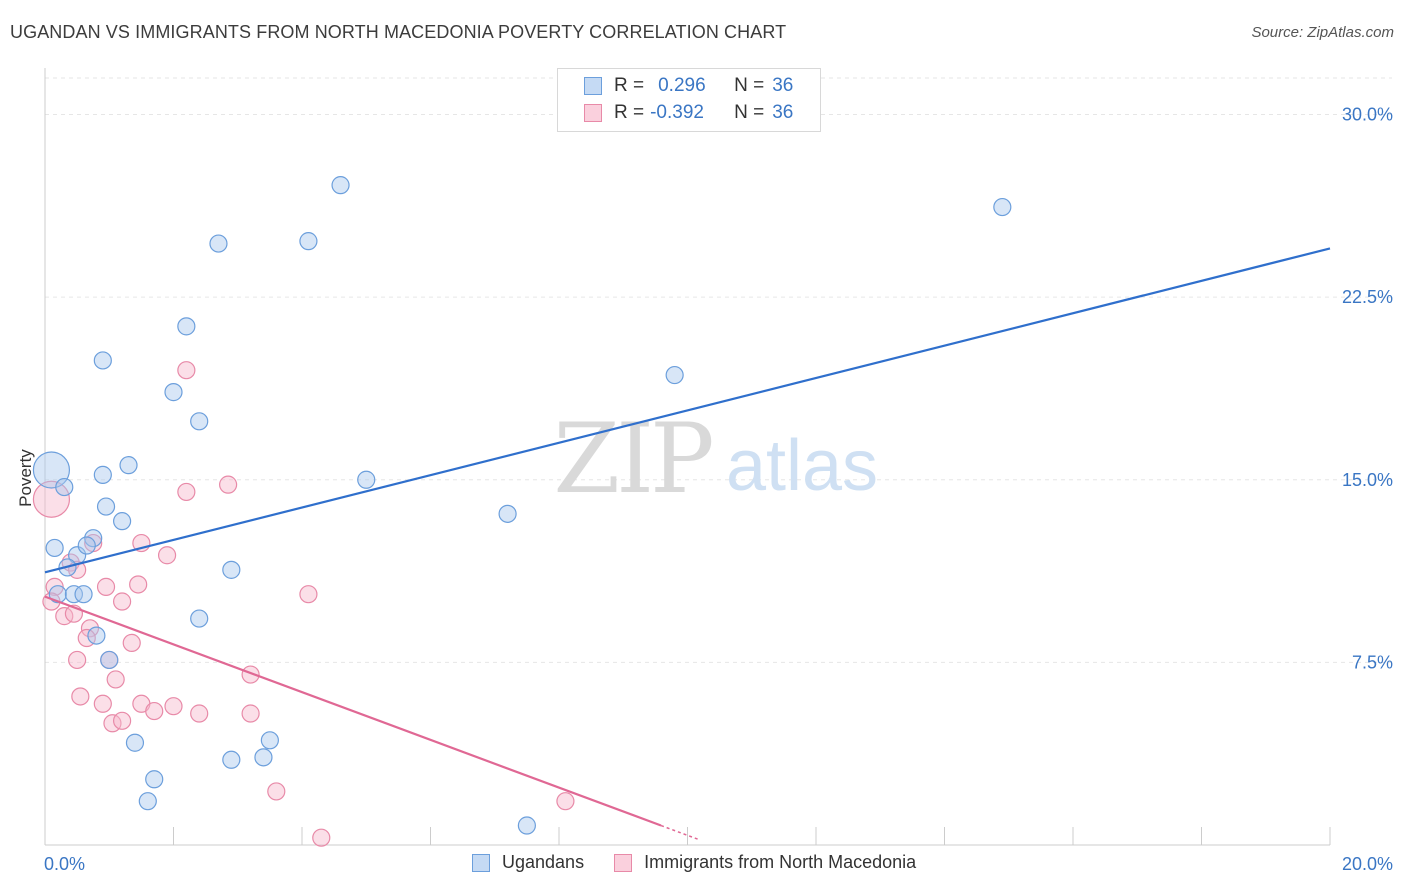  I want to click on y-tick-label: 15.0%, so click(1367, 480).